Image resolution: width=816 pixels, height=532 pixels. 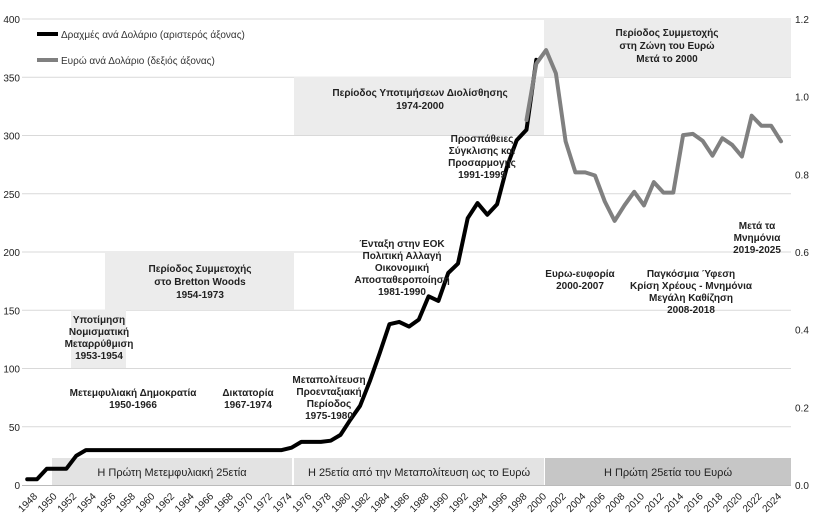 What do you see at coordinates (616, 503) in the screenshot?
I see `x-tick-2008: 2008` at bounding box center [616, 503].